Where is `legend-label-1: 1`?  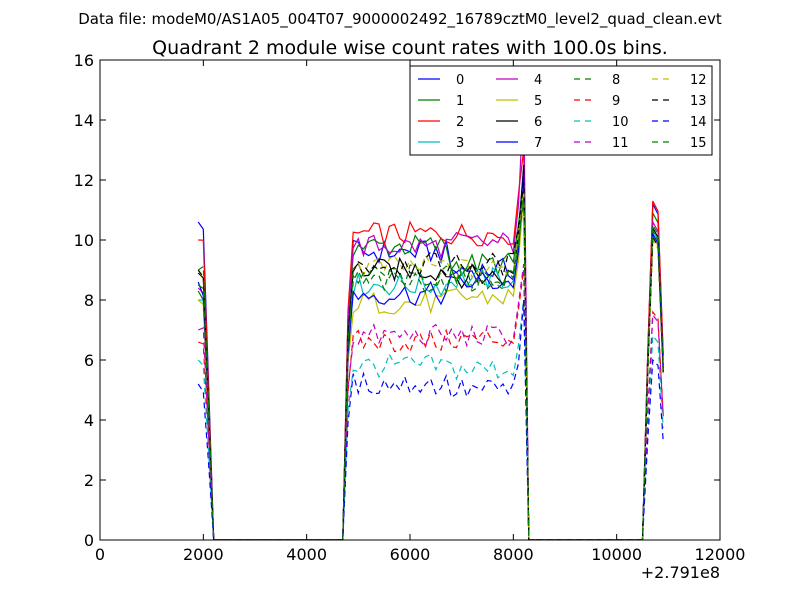 legend-label-1: 1 is located at coordinates (460, 101).